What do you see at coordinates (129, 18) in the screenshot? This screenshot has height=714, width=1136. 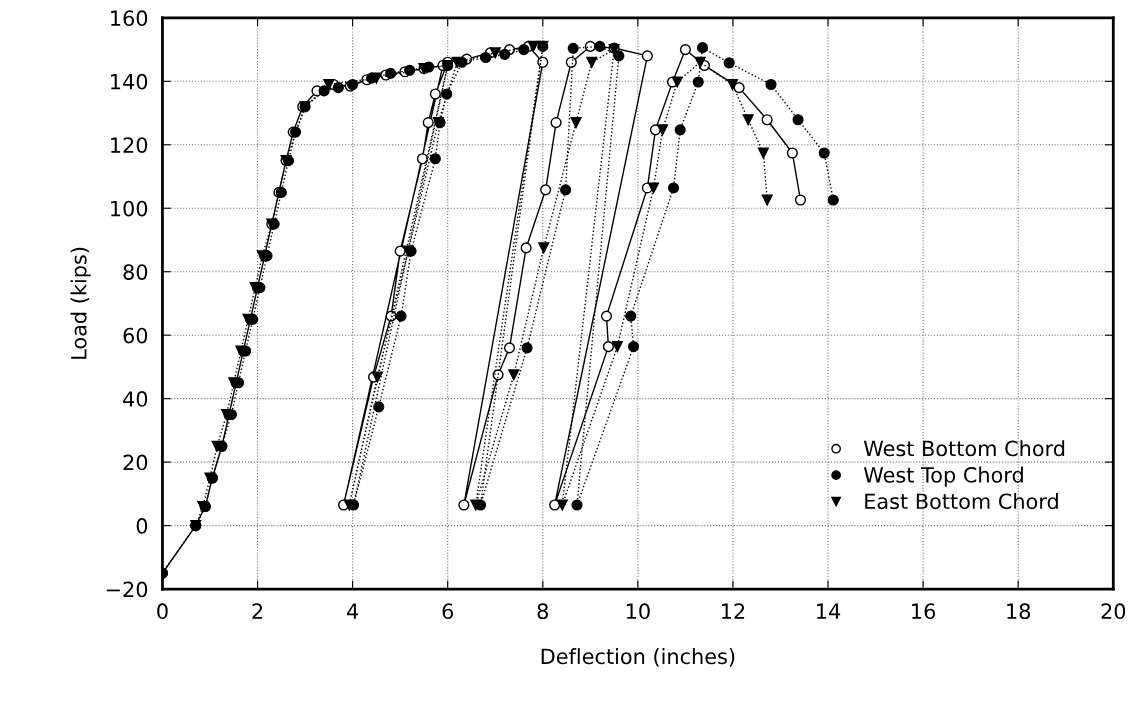 I see `y-tick-label: 160` at bounding box center [129, 18].